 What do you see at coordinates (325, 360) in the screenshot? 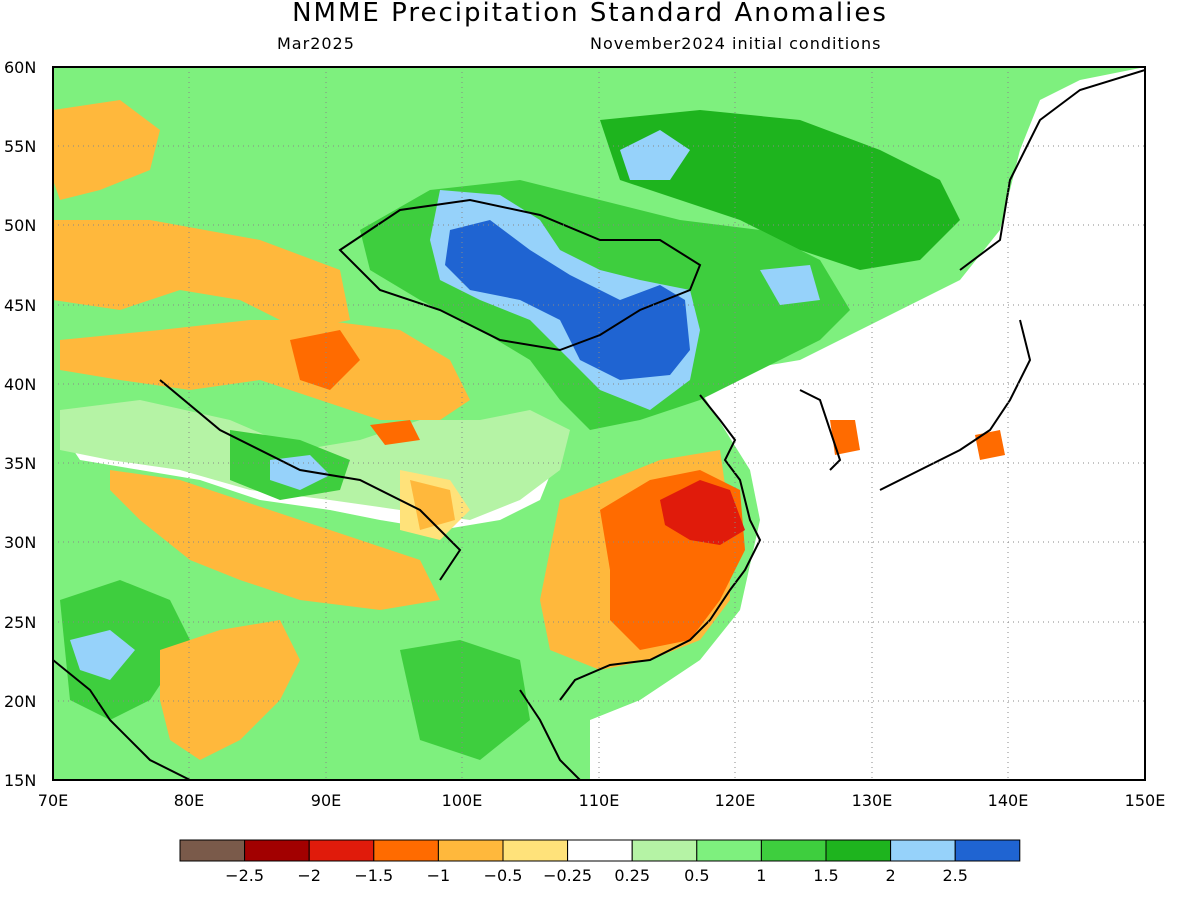
I see `red-tarim` at bounding box center [325, 360].